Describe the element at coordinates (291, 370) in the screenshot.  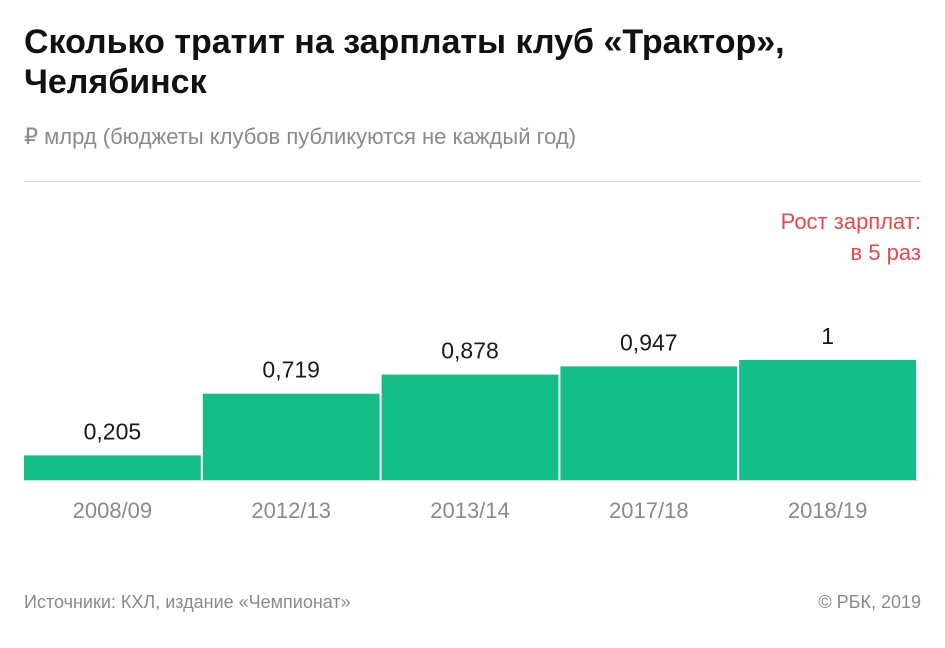
I see `bar-value-label-1: 0,719` at that location.